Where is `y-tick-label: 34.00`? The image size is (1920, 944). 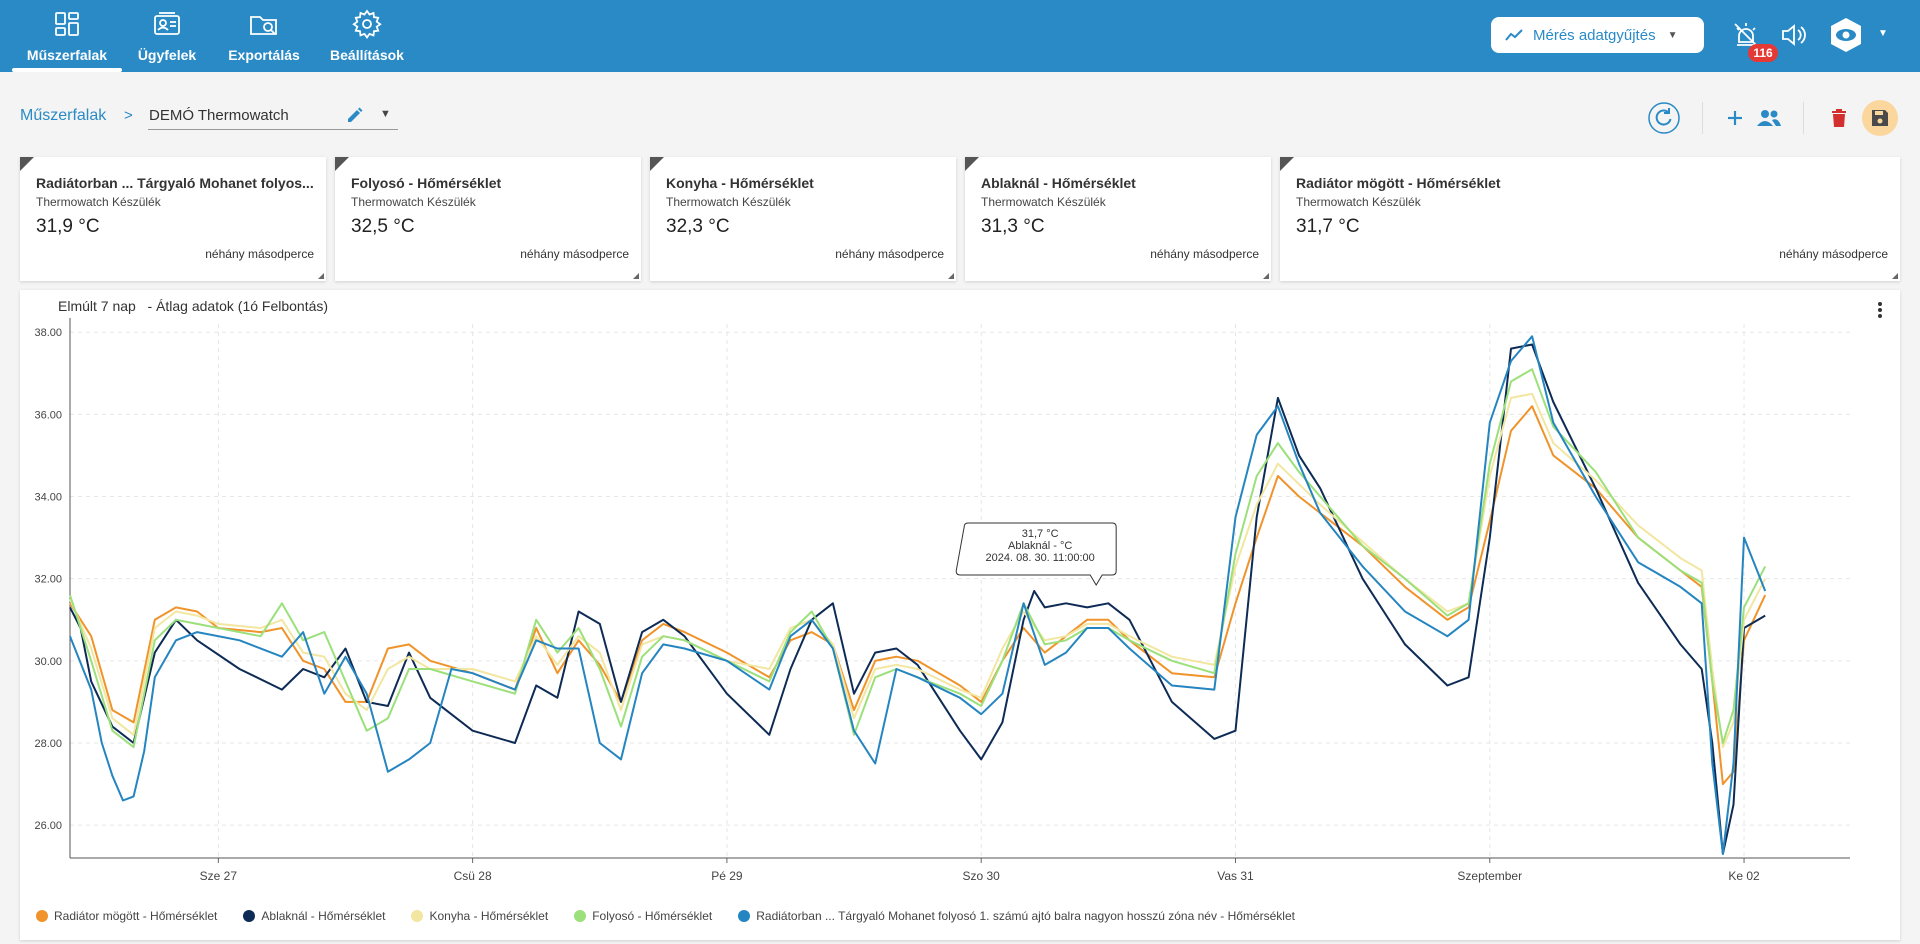
y-tick-label: 34.00 is located at coordinates (48, 498).